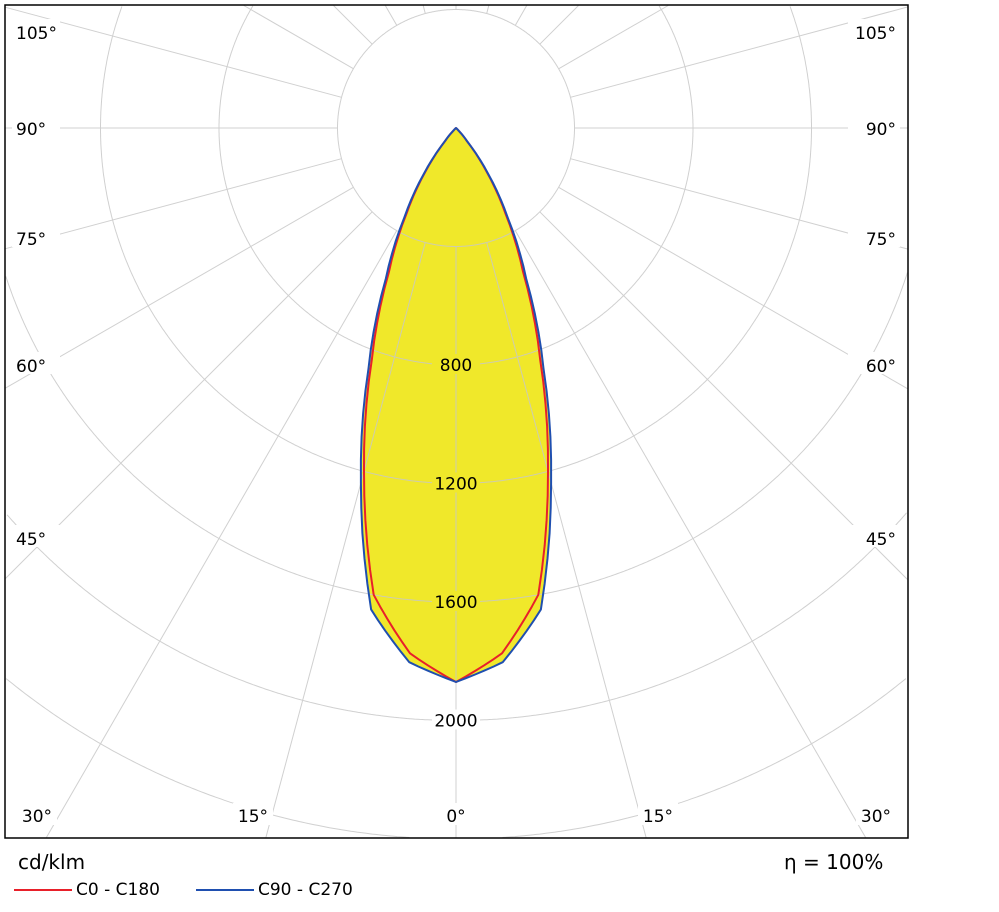 This screenshot has width=999, height=912. What do you see at coordinates (36, 34) in the screenshot?
I see `angle-label-left: 105°` at bounding box center [36, 34].